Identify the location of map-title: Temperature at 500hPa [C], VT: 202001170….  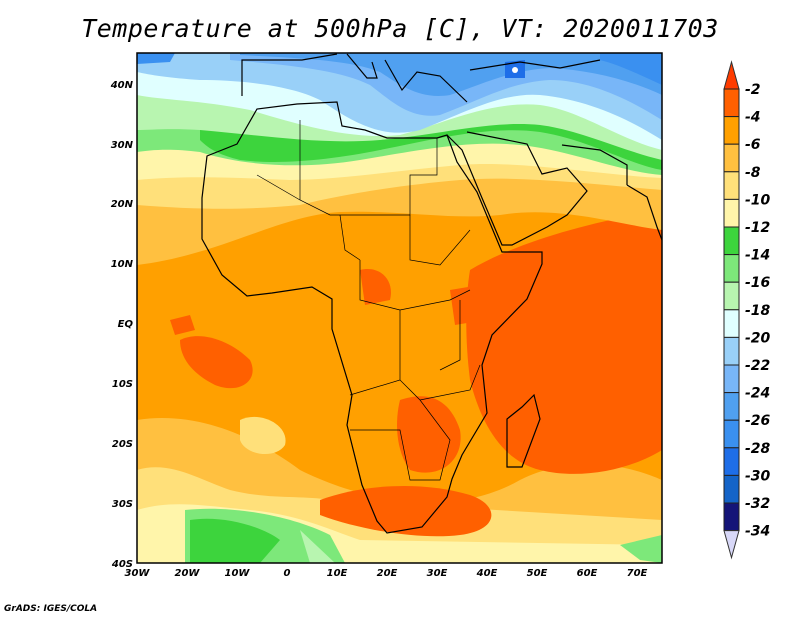
(400, 28).